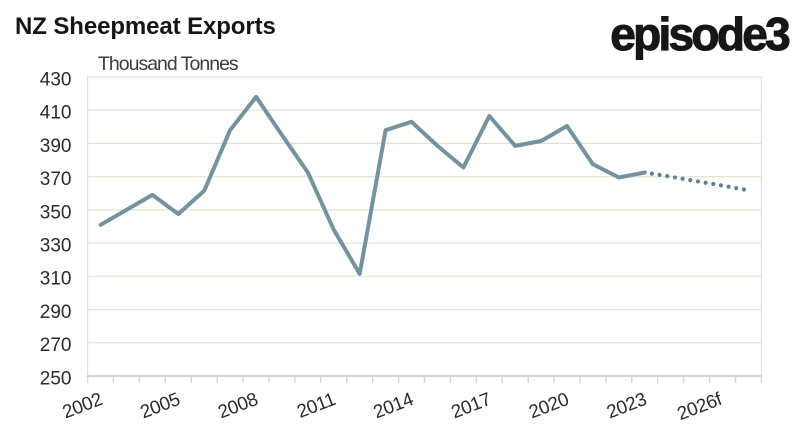 Image resolution: width=800 pixels, height=442 pixels. What do you see at coordinates (56, 212) in the screenshot?
I see `svg-text: 350` at bounding box center [56, 212].